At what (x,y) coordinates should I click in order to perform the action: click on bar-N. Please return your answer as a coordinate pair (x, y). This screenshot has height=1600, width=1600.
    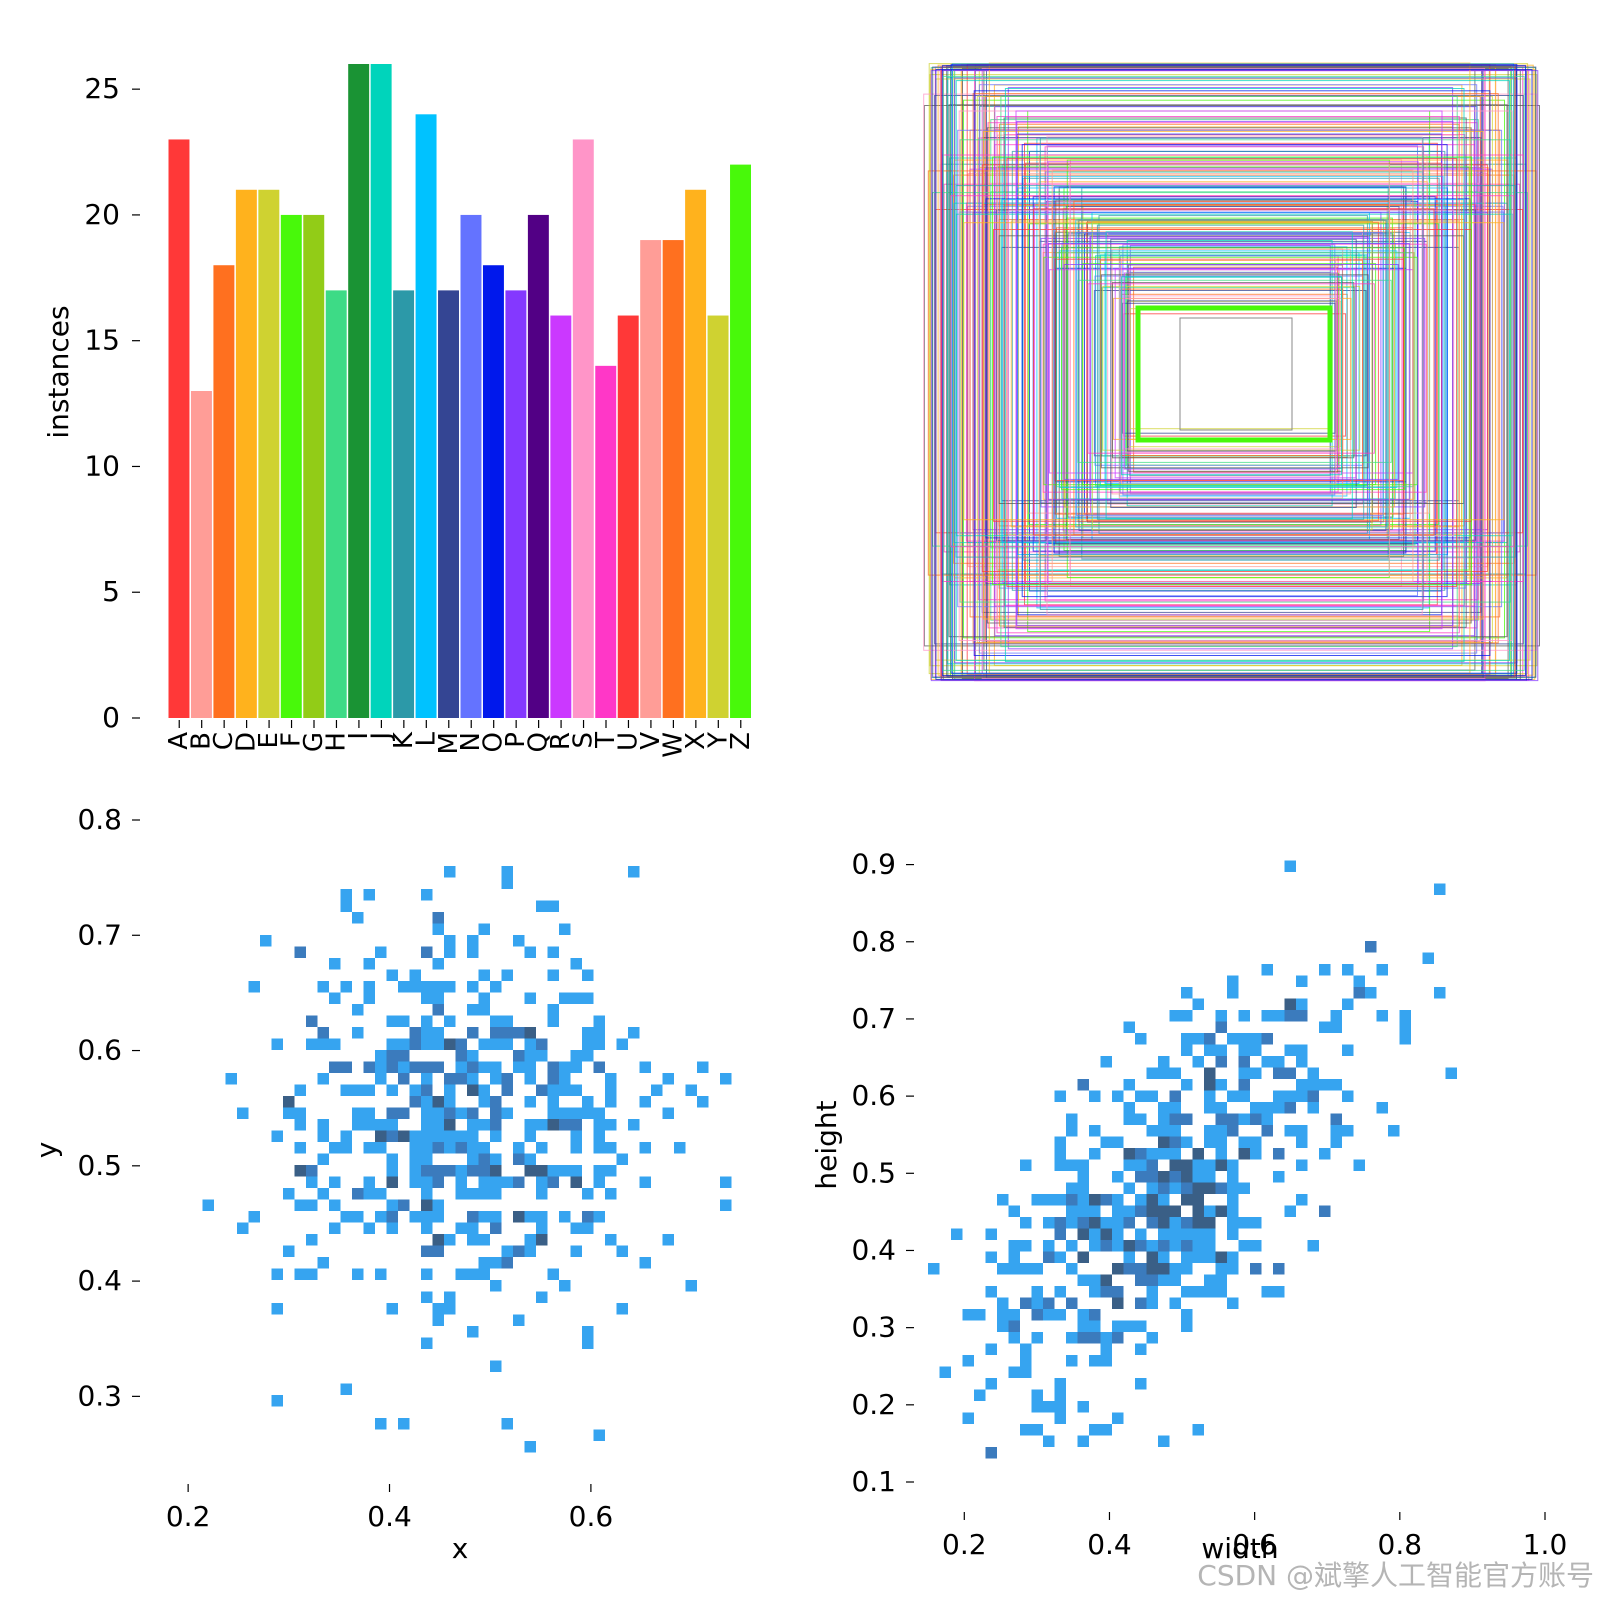
    Looking at the image, I should click on (471, 466).